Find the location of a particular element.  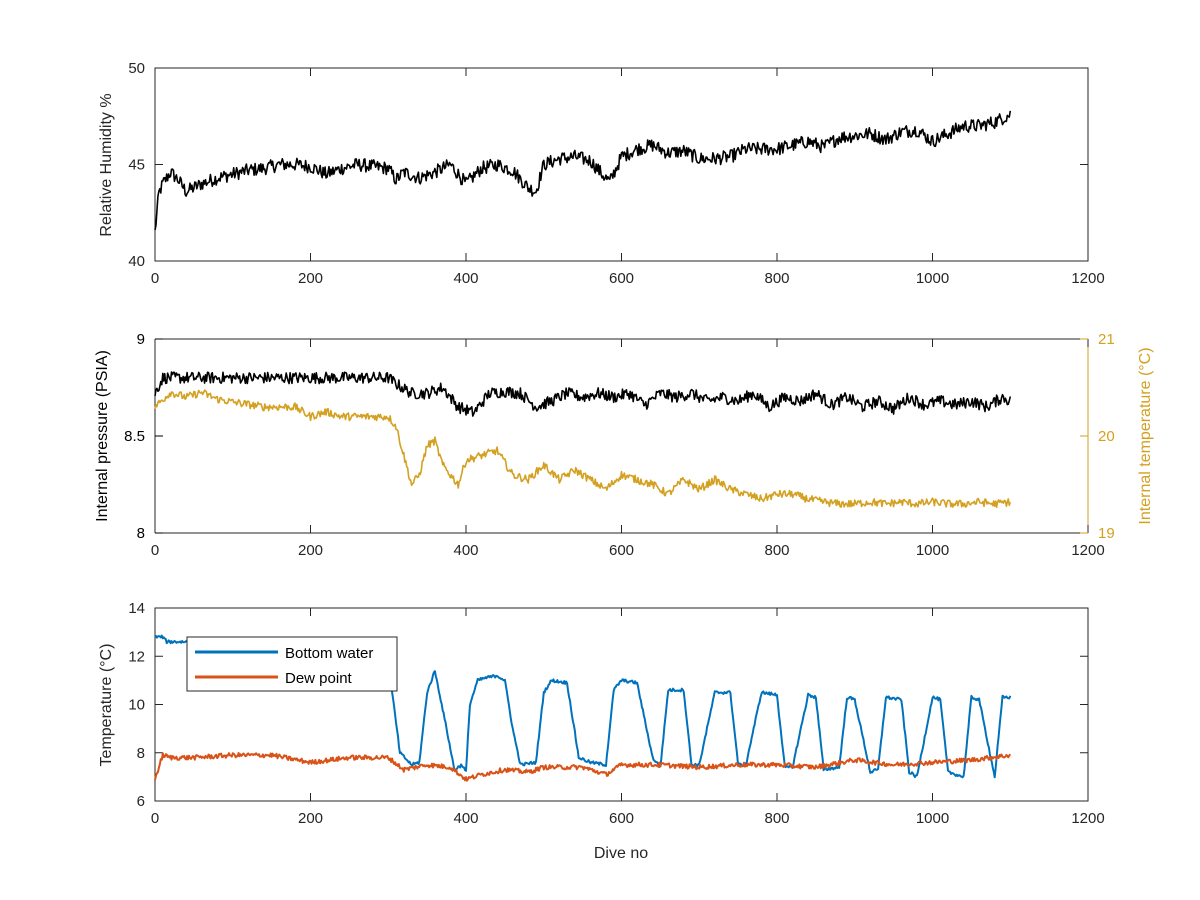

y-tick-label: 45 is located at coordinates (136, 165).